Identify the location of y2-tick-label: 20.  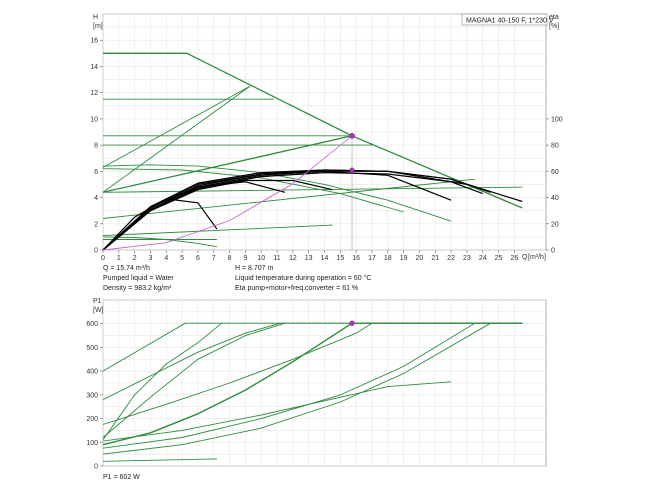
(555, 224).